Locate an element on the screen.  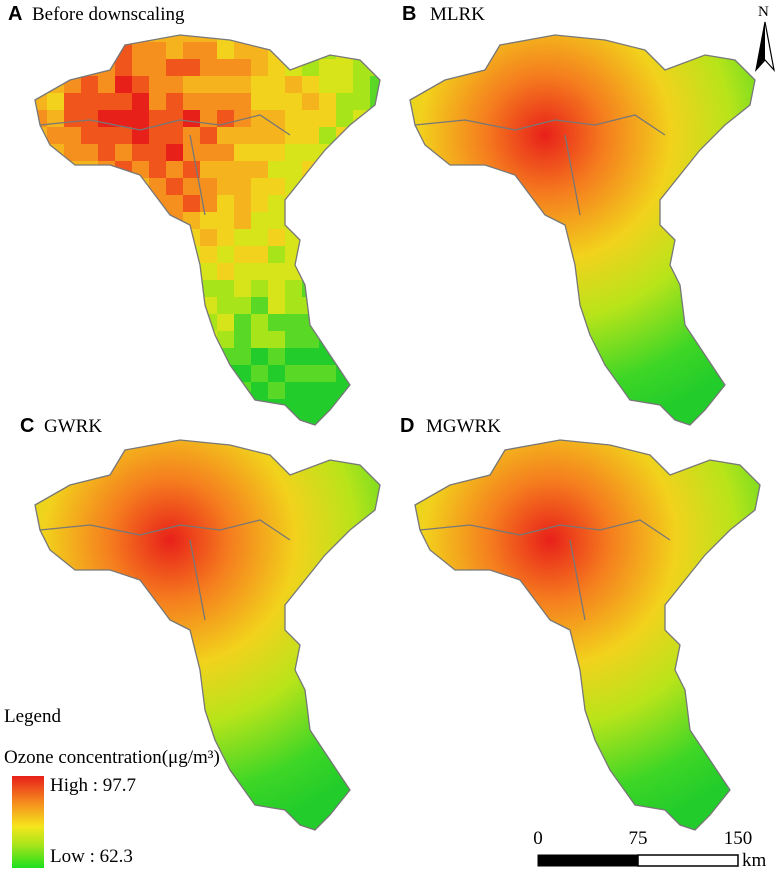
scale-bar-white is located at coordinates (688, 860).